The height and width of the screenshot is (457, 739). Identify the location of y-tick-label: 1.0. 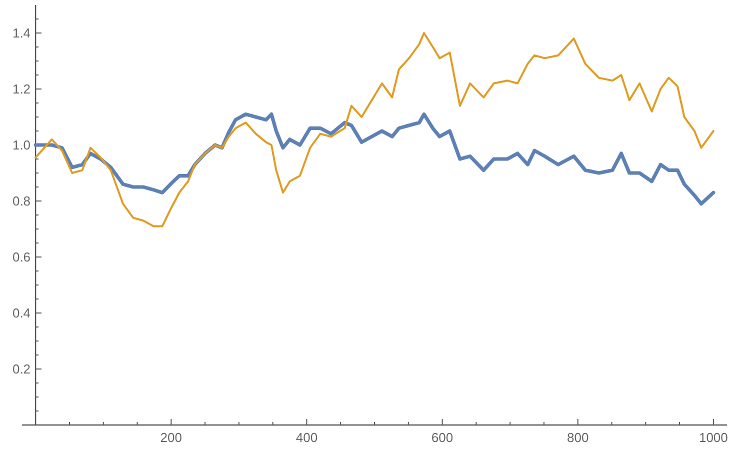
(21, 145).